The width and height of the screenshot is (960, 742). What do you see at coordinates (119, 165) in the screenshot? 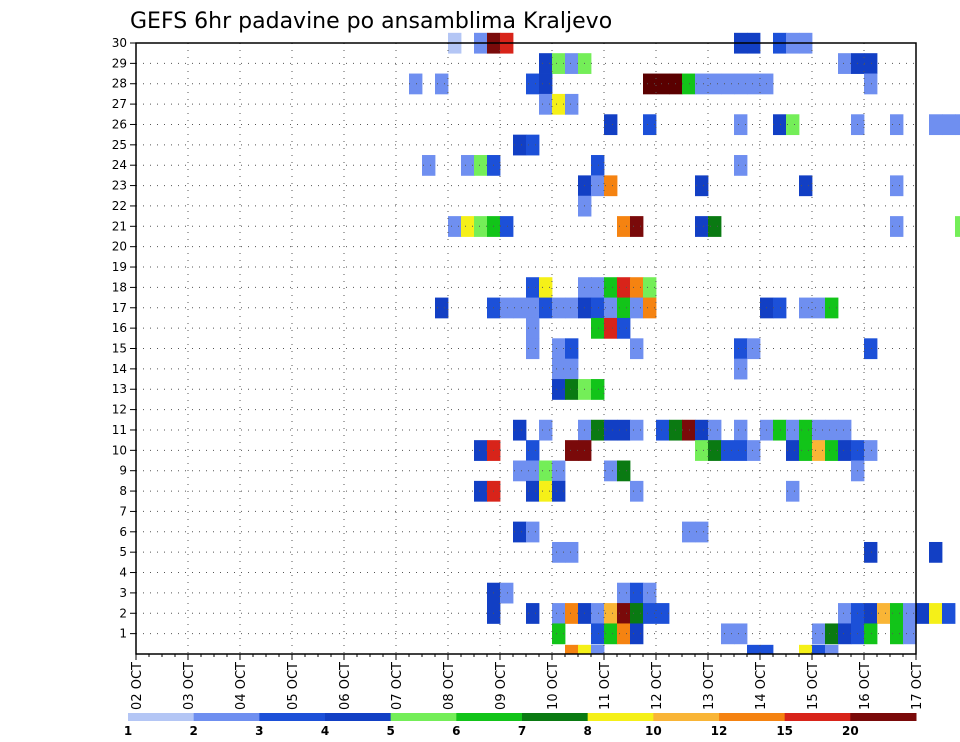
I see `y-tick-label: 24` at bounding box center [119, 165].